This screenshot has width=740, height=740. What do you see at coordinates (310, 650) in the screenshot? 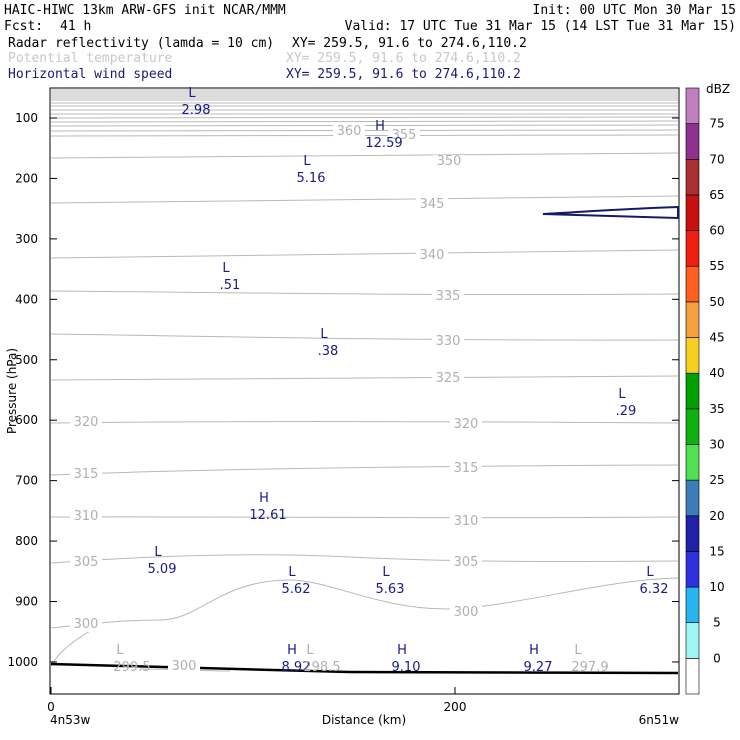
I see `theta-extremum-type: L` at bounding box center [310, 650].